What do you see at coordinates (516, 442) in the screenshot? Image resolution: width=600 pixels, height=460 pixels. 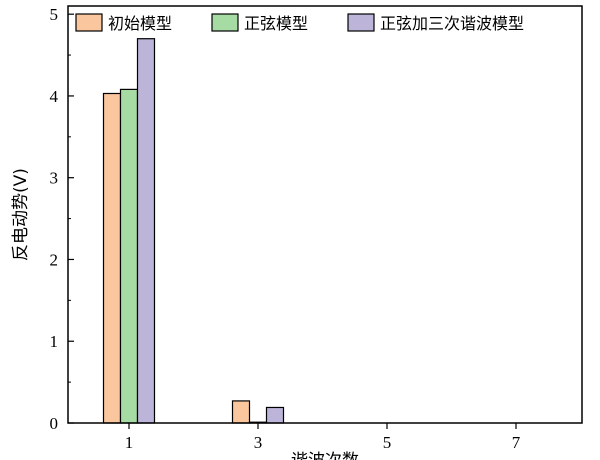 I see `x-tick-label: 7` at bounding box center [516, 442].